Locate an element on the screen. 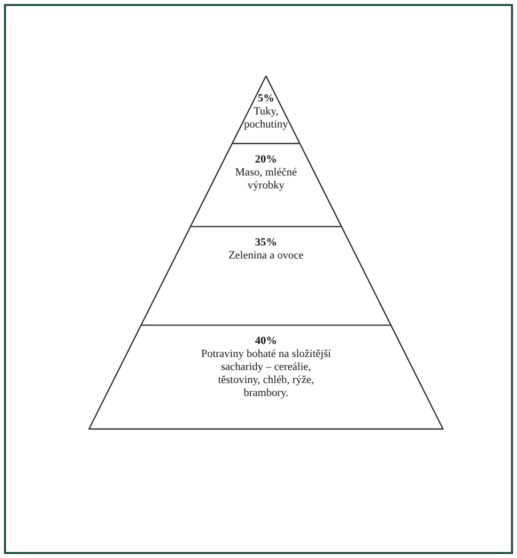 The height and width of the screenshot is (558, 517). data-label: 40% is located at coordinates (266, 341).